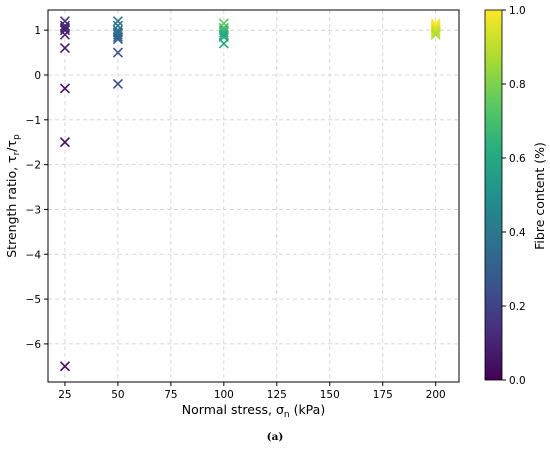 The width and height of the screenshot is (550, 453). What do you see at coordinates (33, 121) in the screenshot?
I see `y-tick-label: −1` at bounding box center [33, 121].